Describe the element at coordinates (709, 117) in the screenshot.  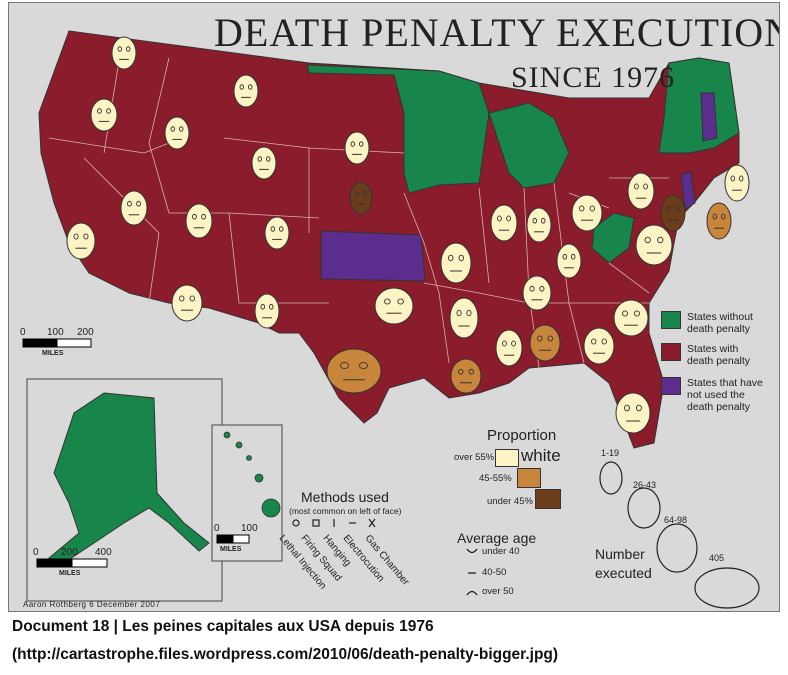
I see `region-new-hampshire` at that location.